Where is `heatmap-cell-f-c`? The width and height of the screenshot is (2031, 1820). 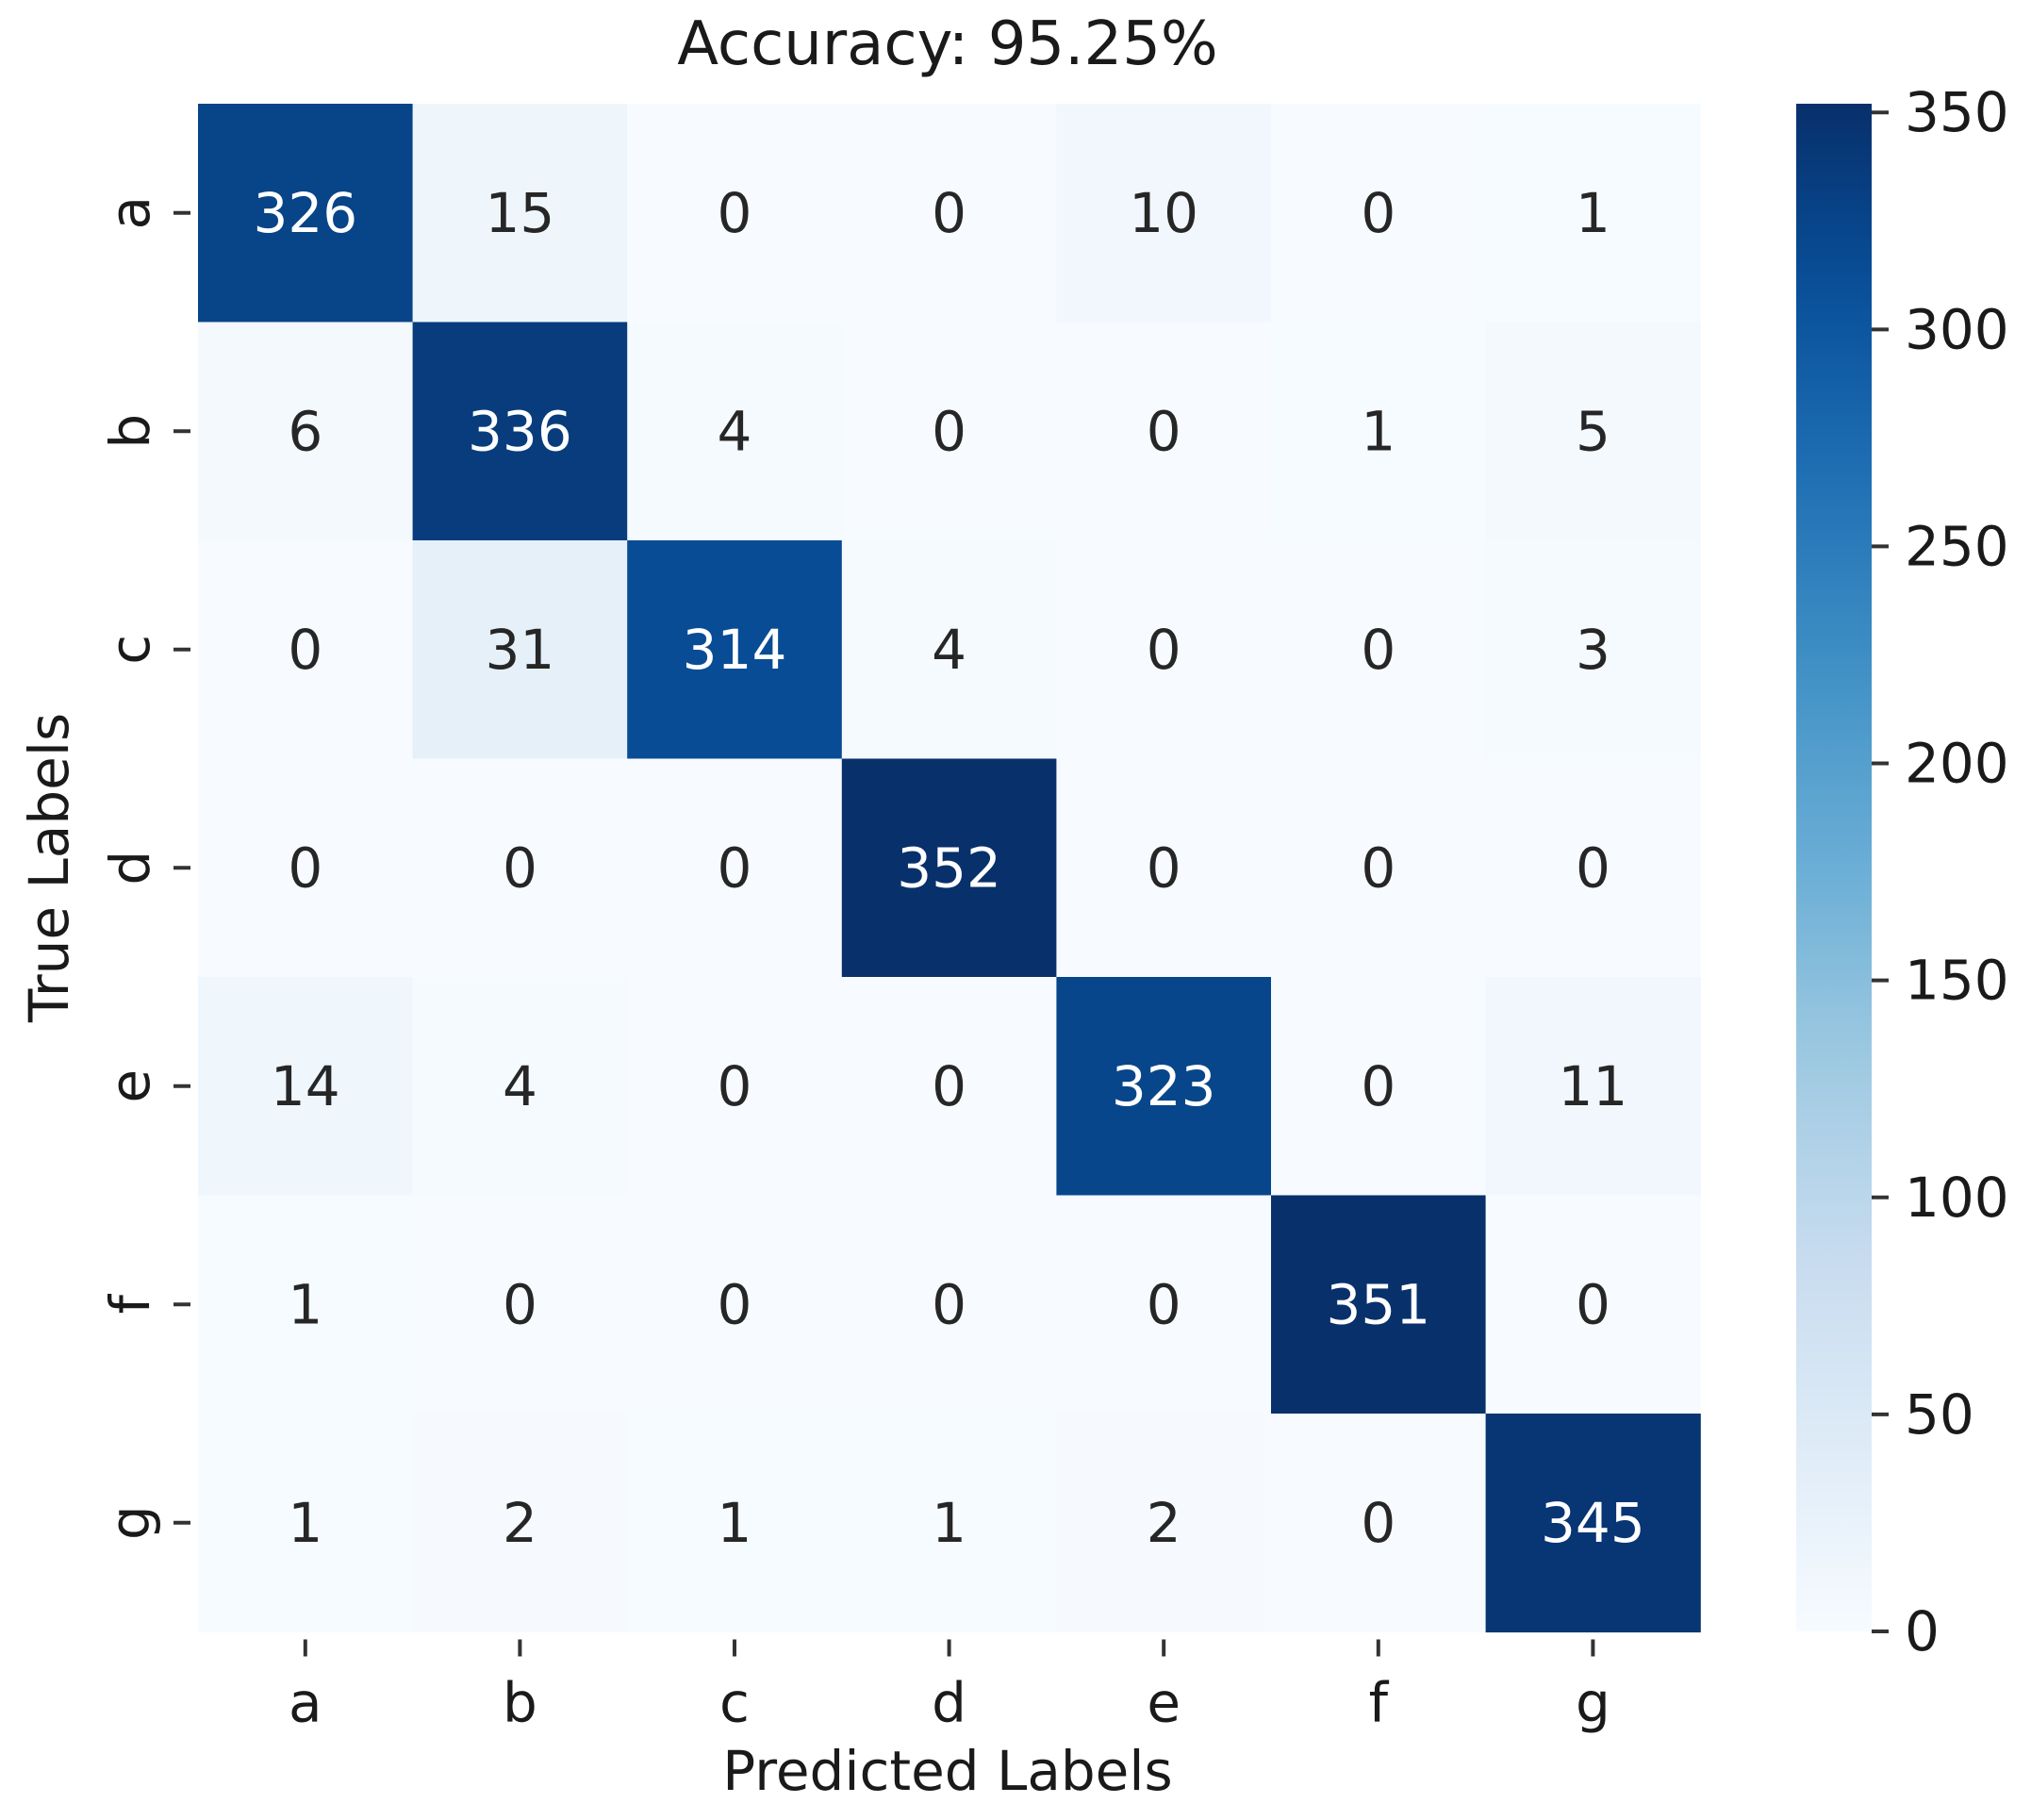
heatmap-cell-f-c is located at coordinates (735, 1305).